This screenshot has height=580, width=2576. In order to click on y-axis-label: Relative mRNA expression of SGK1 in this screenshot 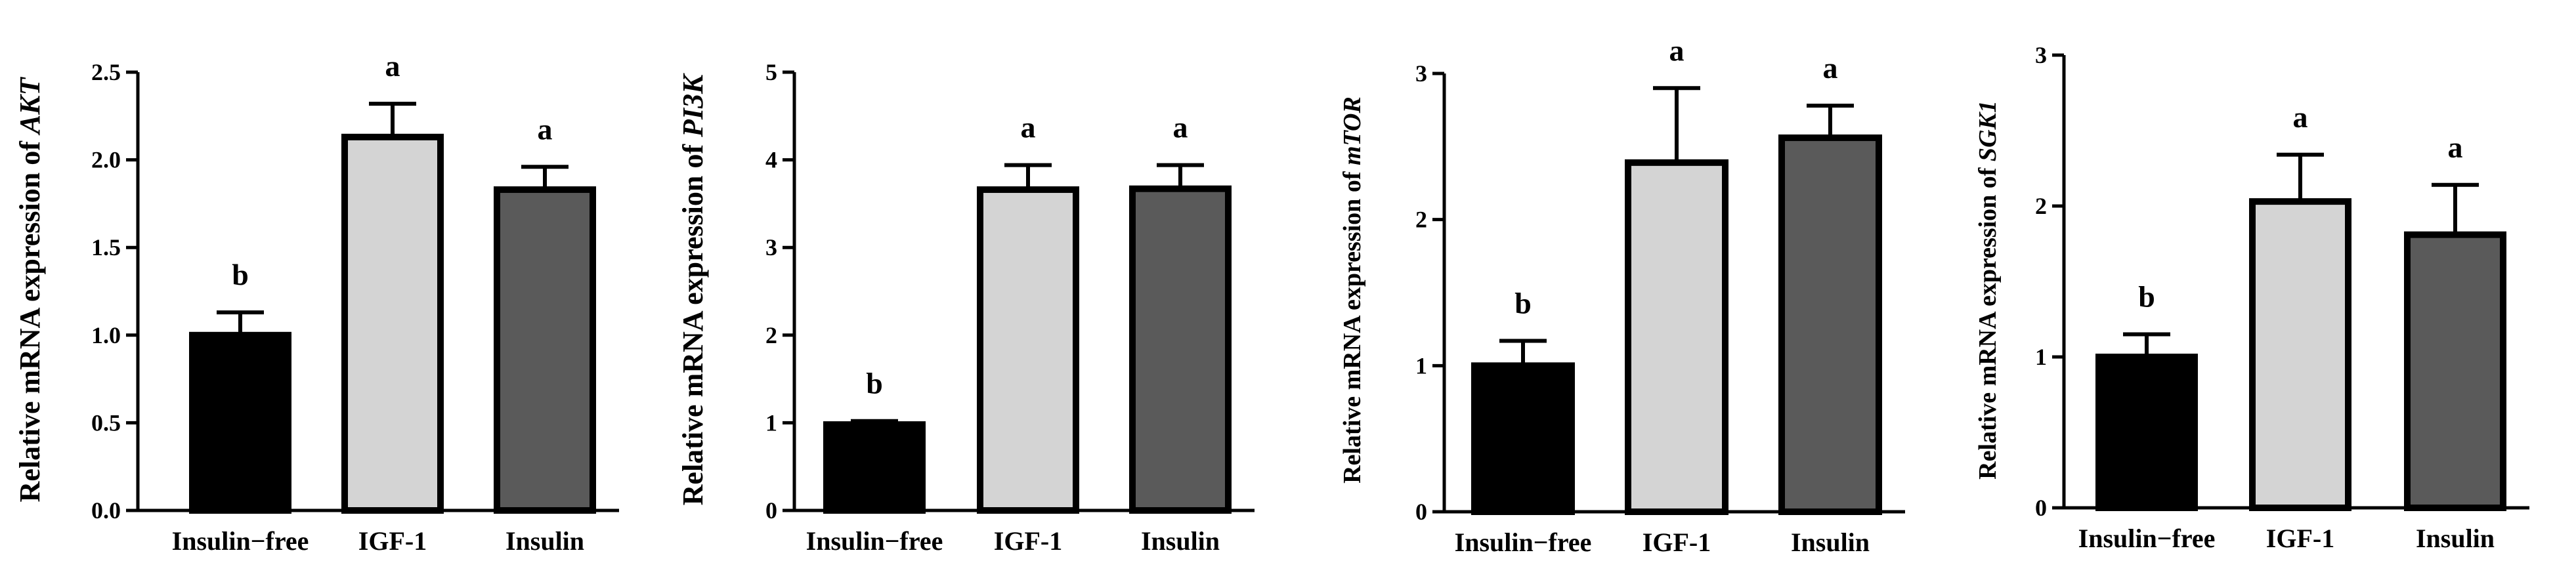, I will do `click(1988, 290)`.